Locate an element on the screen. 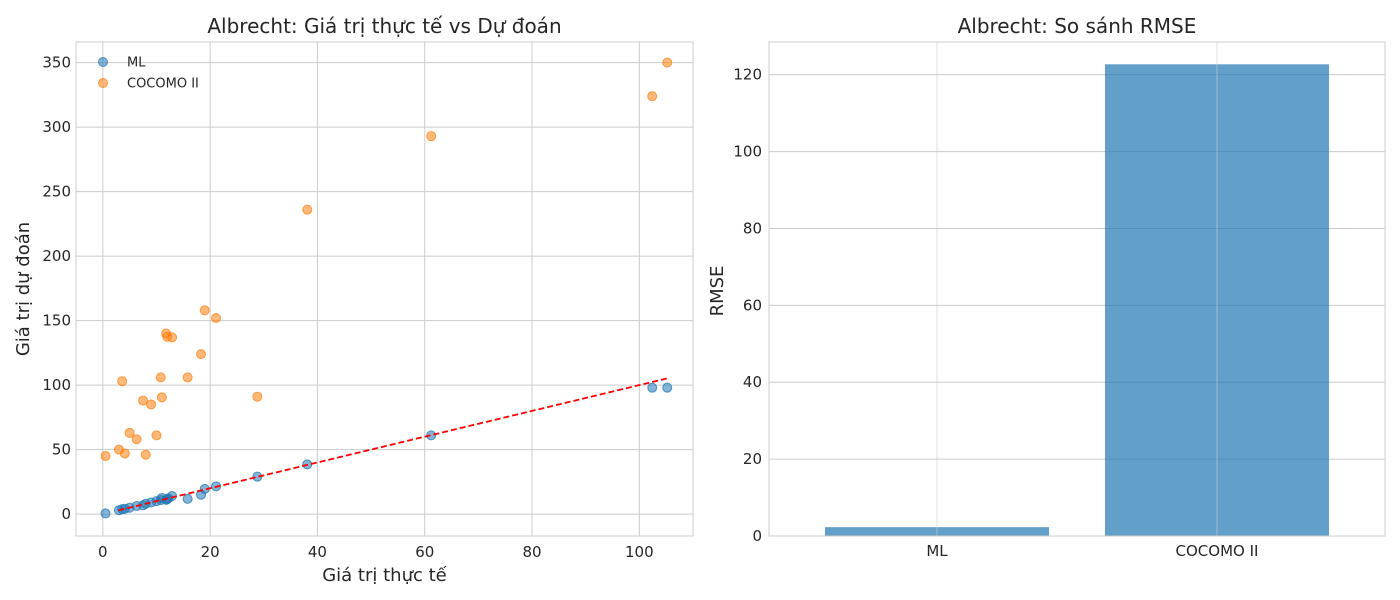 The height and width of the screenshot is (600, 1400). bar-y-tick-label: 100 is located at coordinates (747, 152).